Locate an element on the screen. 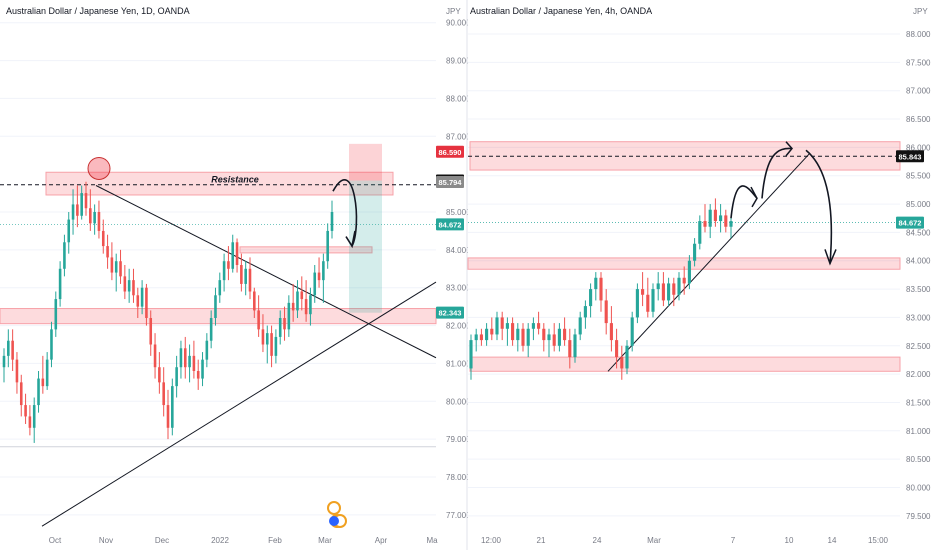  y-tick-label: 86.000 is located at coordinates (918, 147).